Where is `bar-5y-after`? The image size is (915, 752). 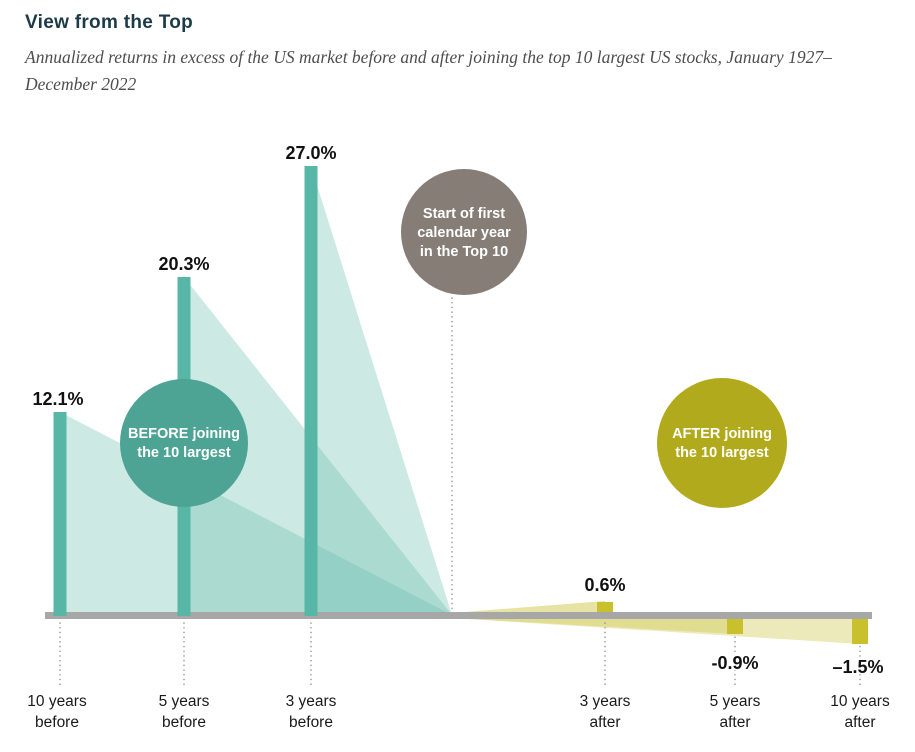
bar-5y-after is located at coordinates (735, 626).